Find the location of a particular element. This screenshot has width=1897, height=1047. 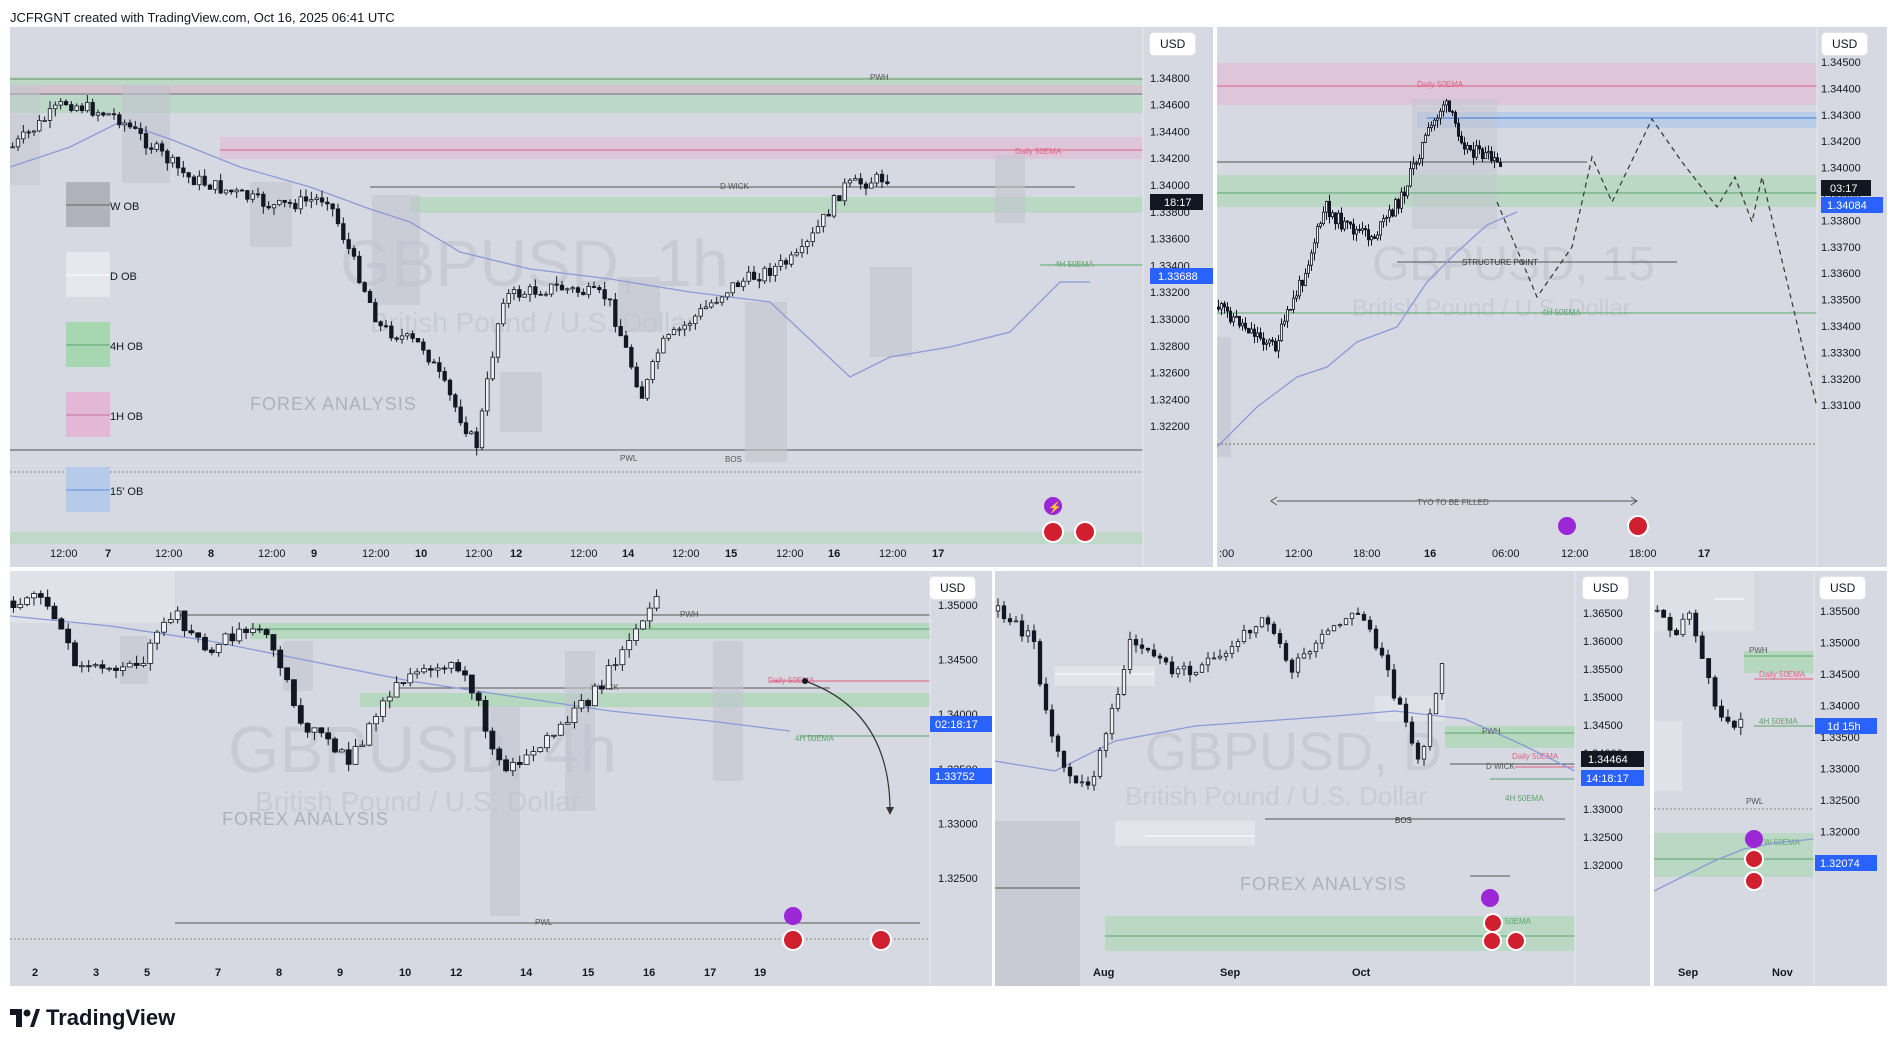

price-axis-label: 1.36000 is located at coordinates (1603, 642).